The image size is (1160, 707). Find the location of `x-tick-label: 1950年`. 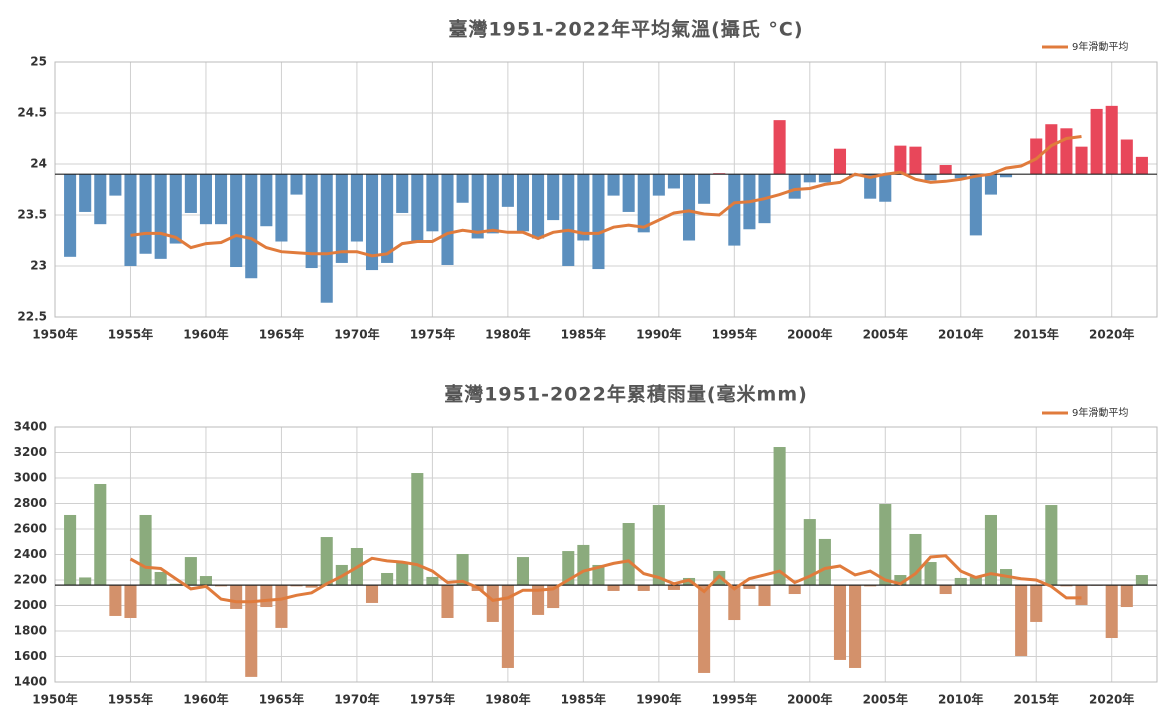

x-tick-label: 1950年 is located at coordinates (54, 699).